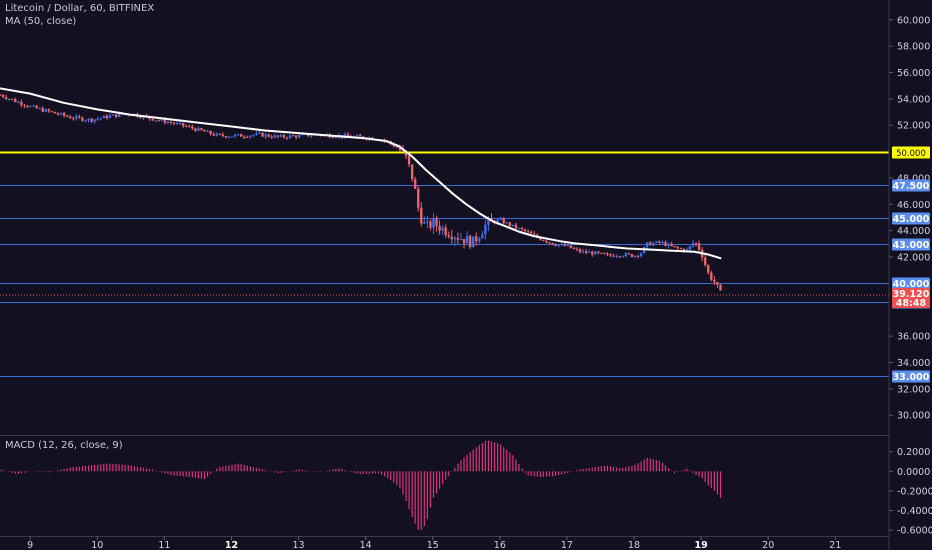 The image size is (932, 550). I want to click on macd-tick-label: -0.4000, so click(914, 511).